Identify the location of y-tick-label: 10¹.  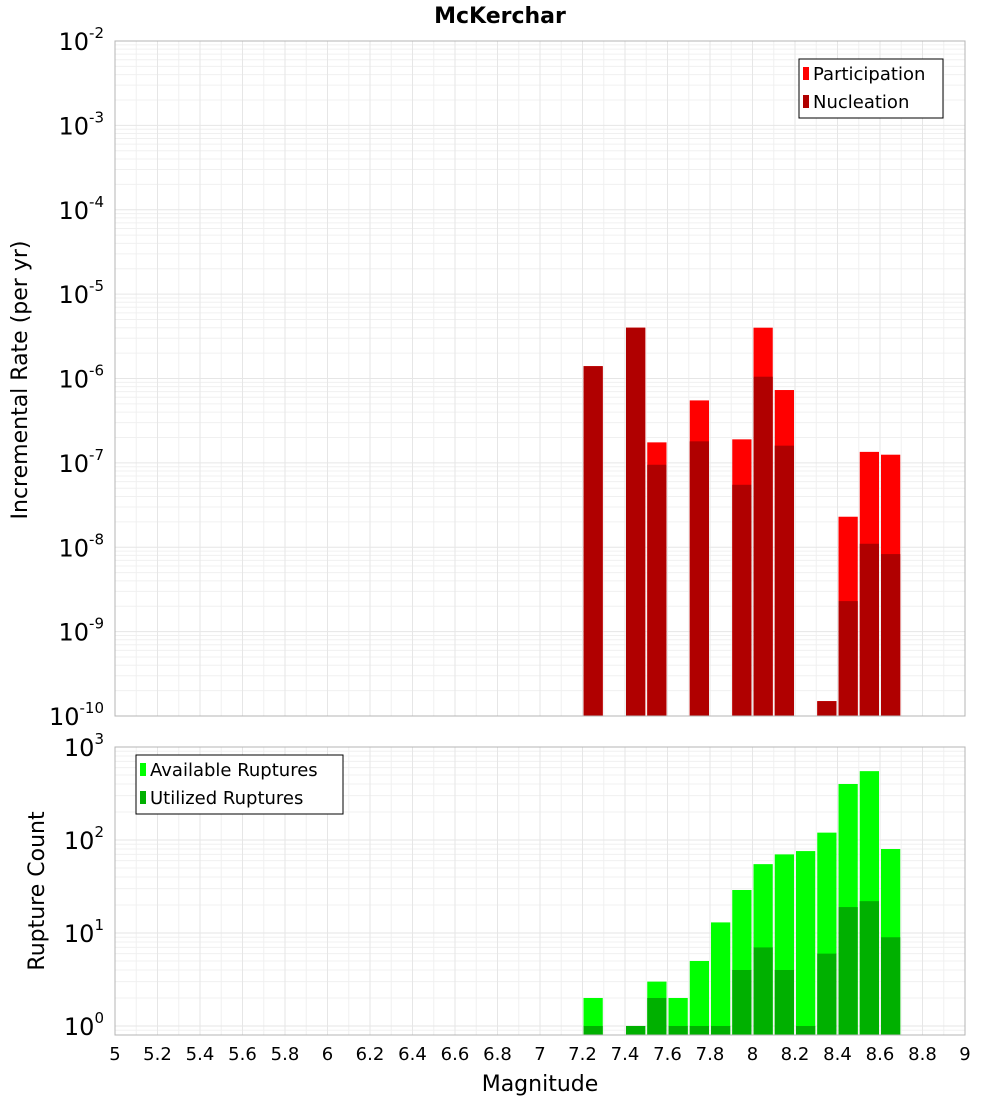
(84, 932).